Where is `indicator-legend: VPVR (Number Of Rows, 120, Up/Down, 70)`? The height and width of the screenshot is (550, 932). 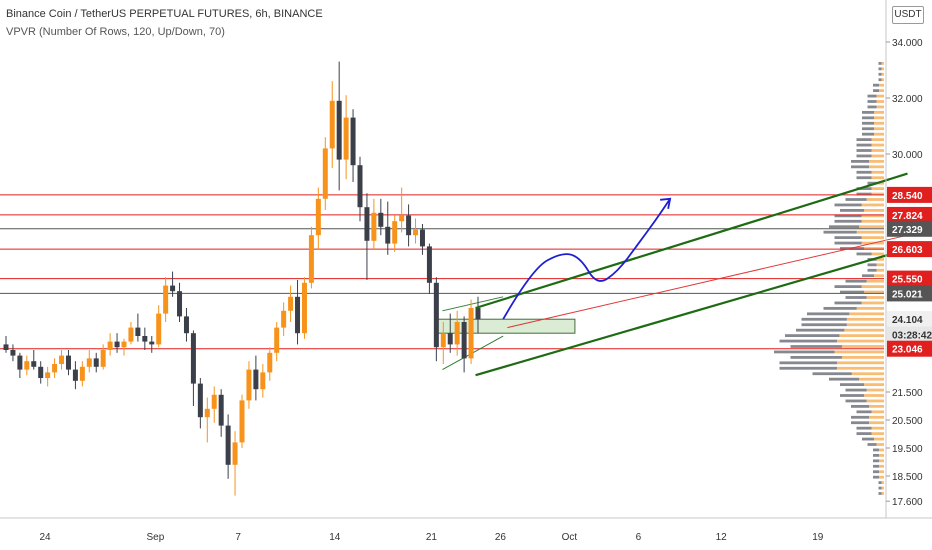
indicator-legend: VPVR (Number Of Rows, 120, Up/Down, 70) is located at coordinates (115, 32).